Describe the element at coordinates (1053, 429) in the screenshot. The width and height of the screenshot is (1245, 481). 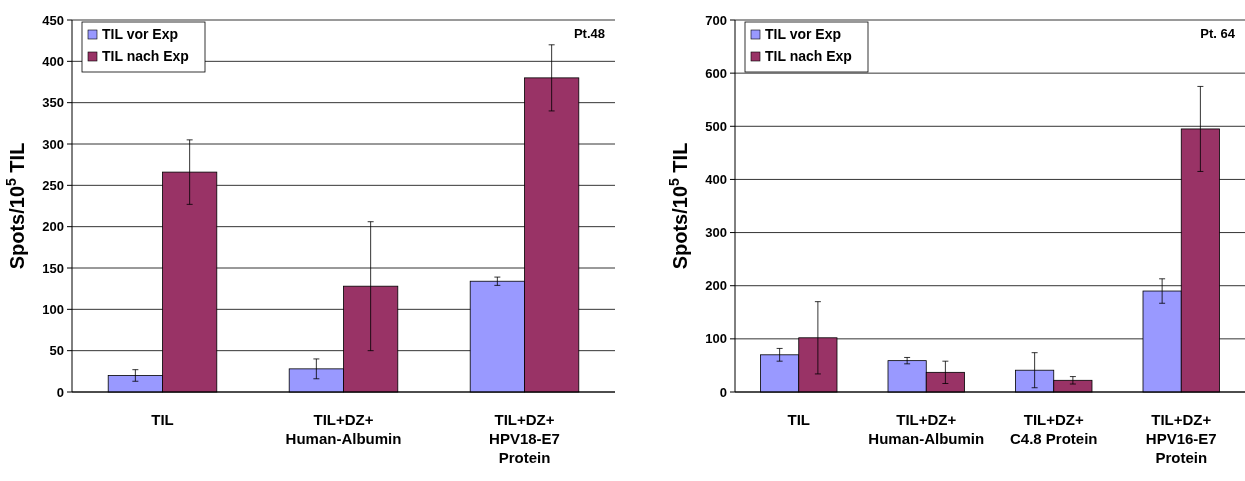
I see `x-tick-label: TIL+DZ+ C4.8 Protein` at that location.